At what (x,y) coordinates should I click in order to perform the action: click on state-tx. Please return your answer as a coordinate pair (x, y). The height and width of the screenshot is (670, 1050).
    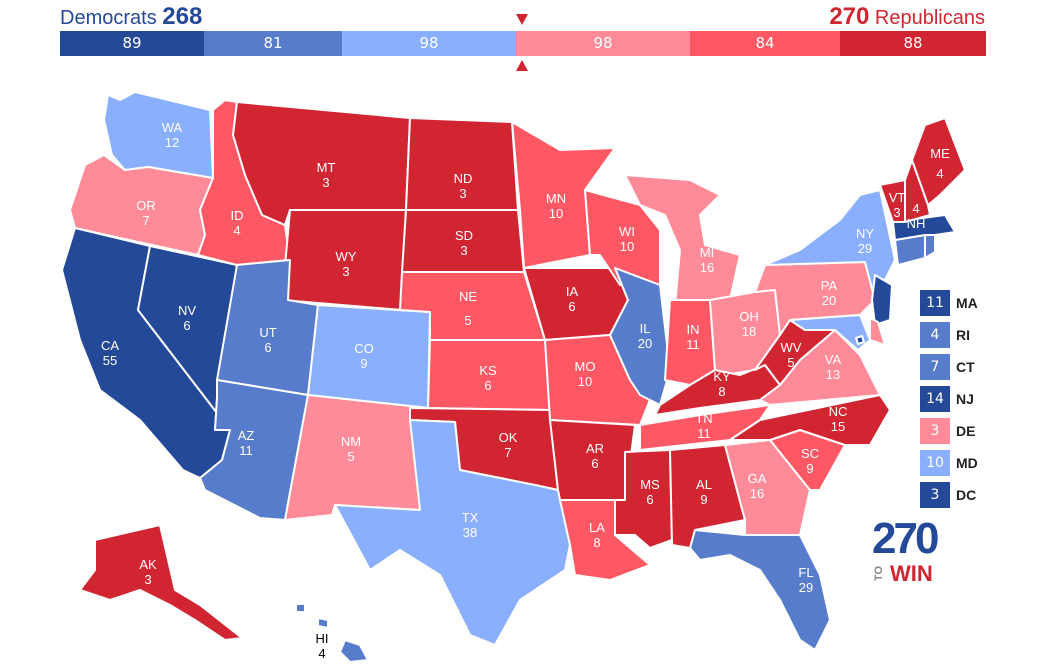
    Looking at the image, I should click on (452, 532).